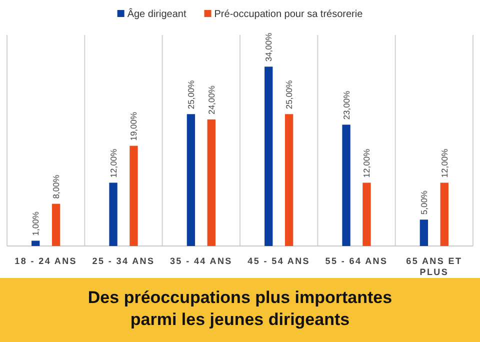 The image size is (480, 342). I want to click on data-label: 34,00%, so click(269, 47).